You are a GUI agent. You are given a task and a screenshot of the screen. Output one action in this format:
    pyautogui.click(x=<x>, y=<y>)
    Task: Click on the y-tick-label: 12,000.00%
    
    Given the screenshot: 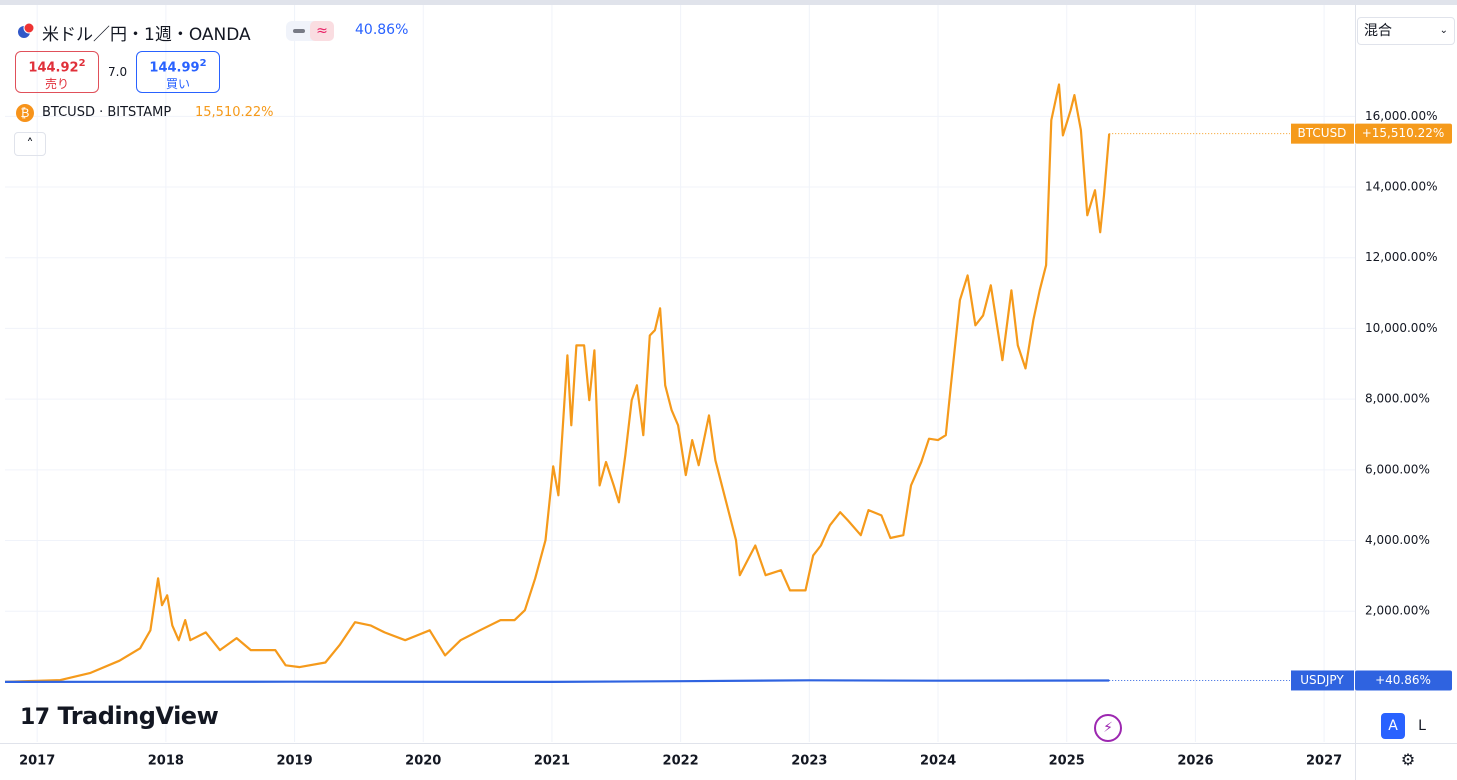 What is the action you would take?
    pyautogui.click(x=1401, y=257)
    